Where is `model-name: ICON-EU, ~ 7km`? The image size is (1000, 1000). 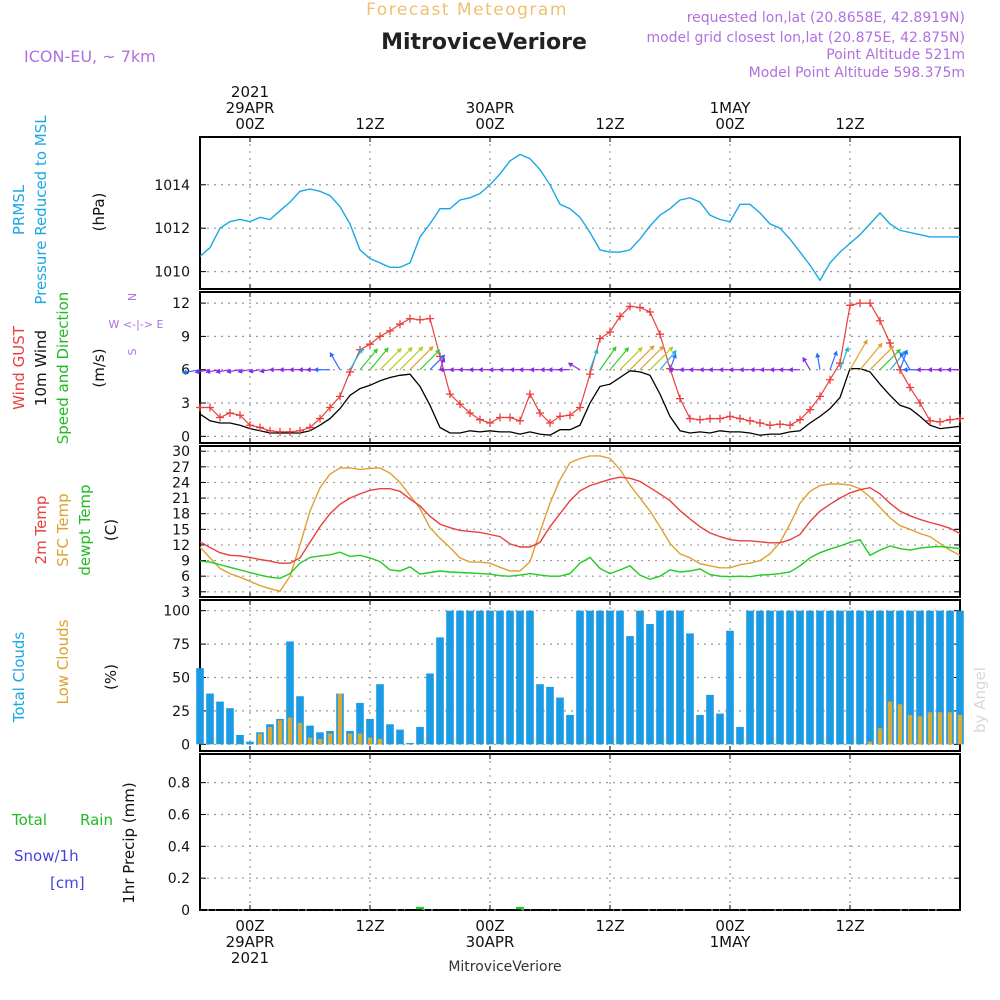 model-name: ICON-EU, ~ 7km is located at coordinates (90, 56).